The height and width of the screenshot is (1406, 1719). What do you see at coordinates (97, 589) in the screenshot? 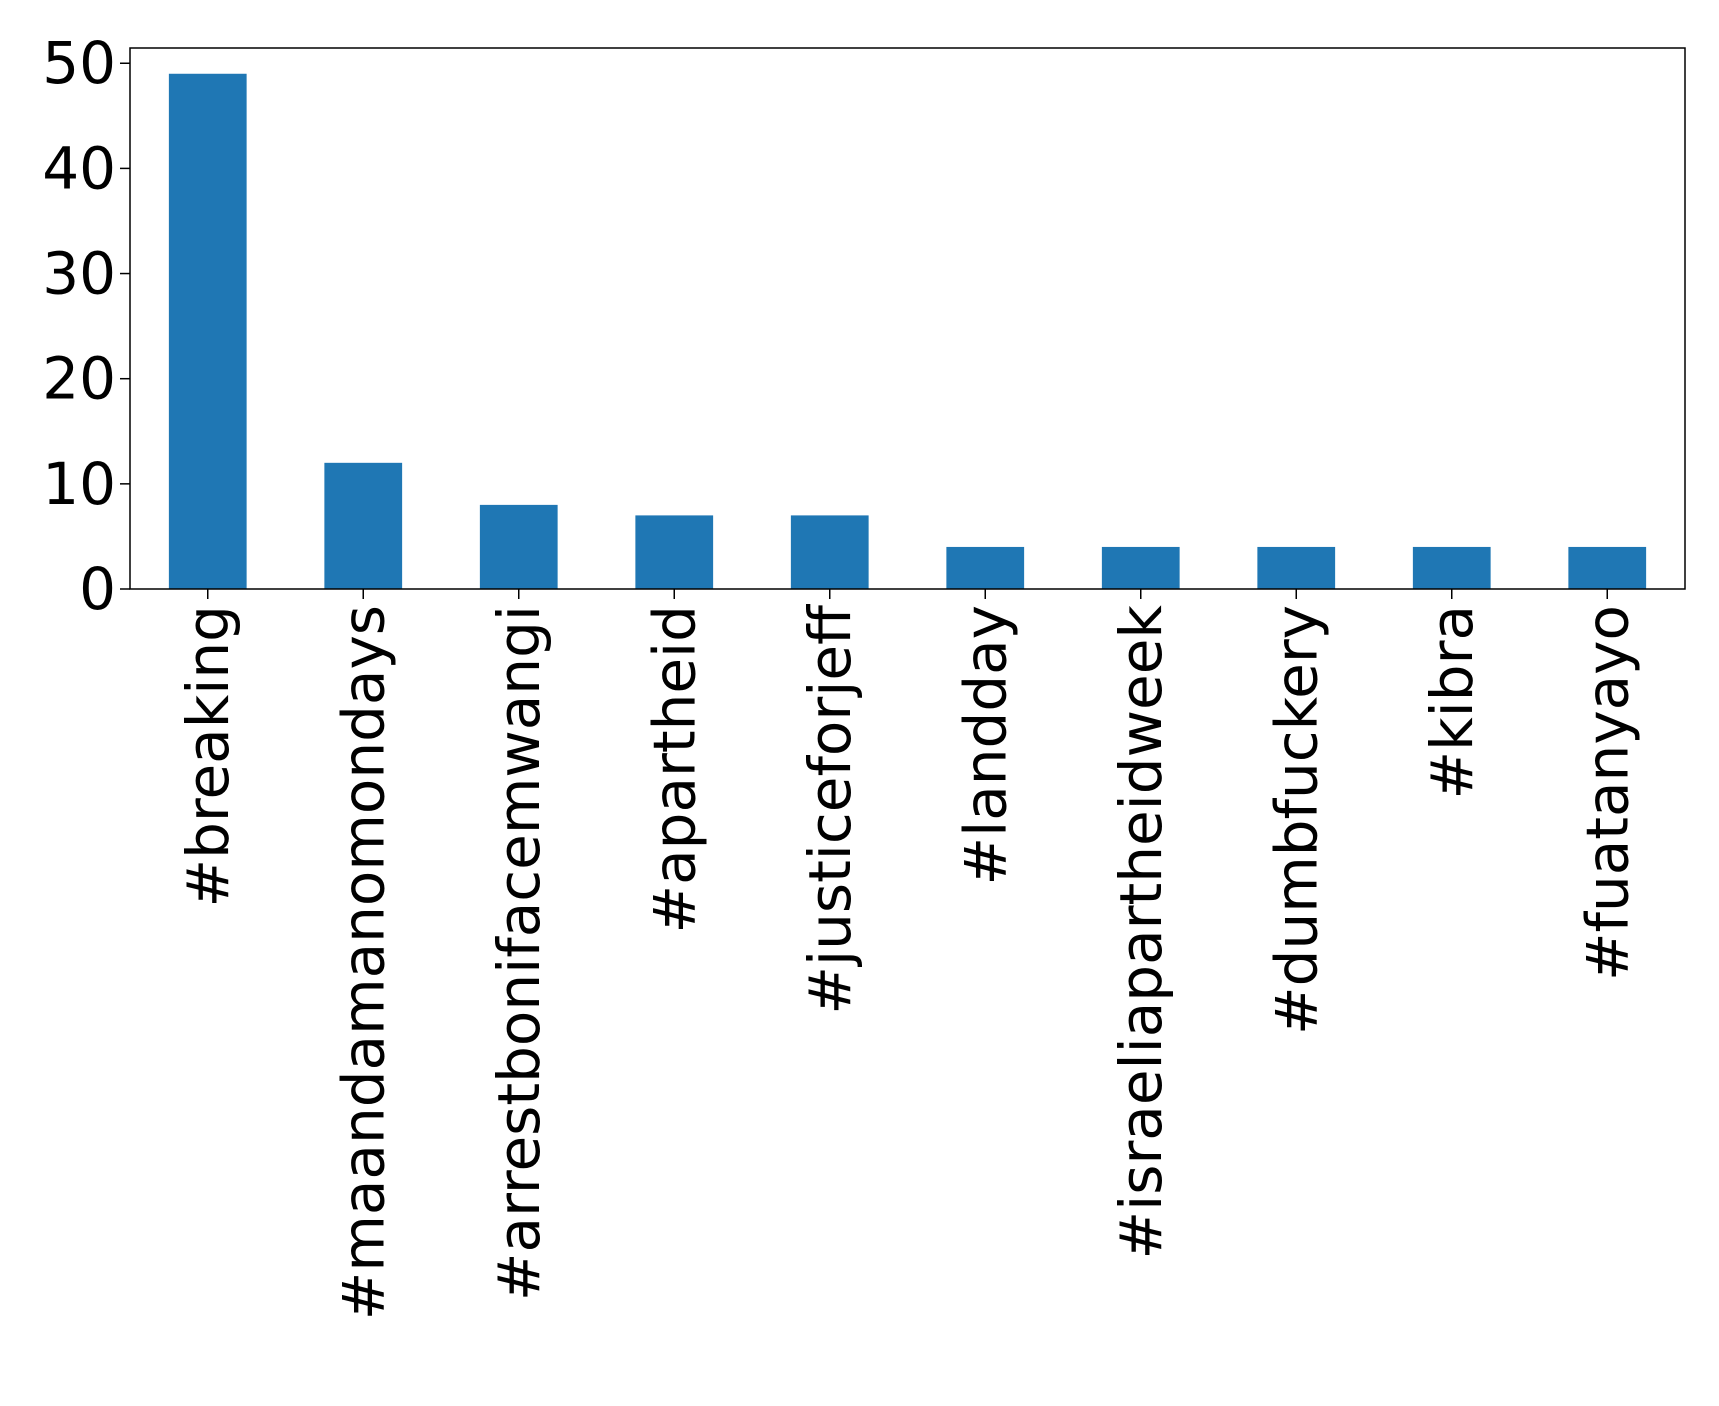
I see `y-tick-label: 0` at bounding box center [97, 589].